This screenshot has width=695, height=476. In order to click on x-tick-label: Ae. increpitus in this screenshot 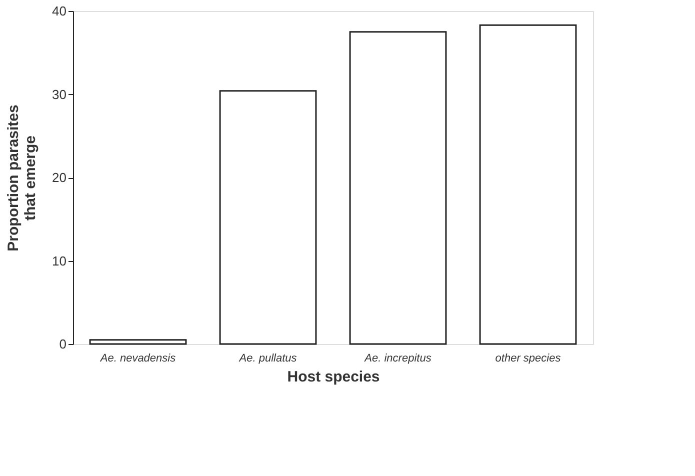, I will do `click(398, 358)`.